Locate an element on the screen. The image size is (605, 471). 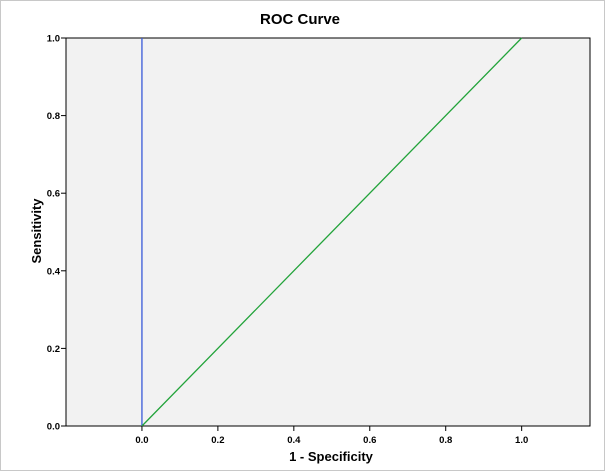
y-axis: 0.0 0.2 0.4 0.6 0.8 1.0 is located at coordinates (56, 233).